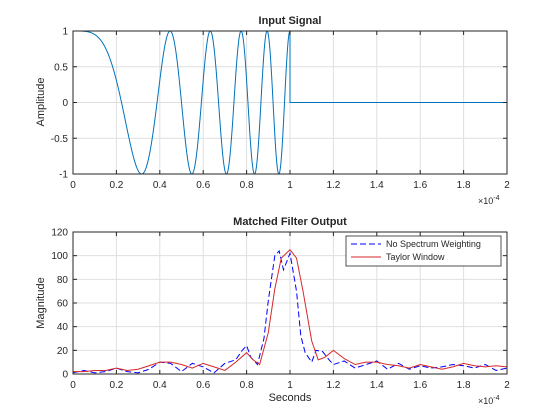  I want to click on y-tick-label: 120, so click(59, 233).